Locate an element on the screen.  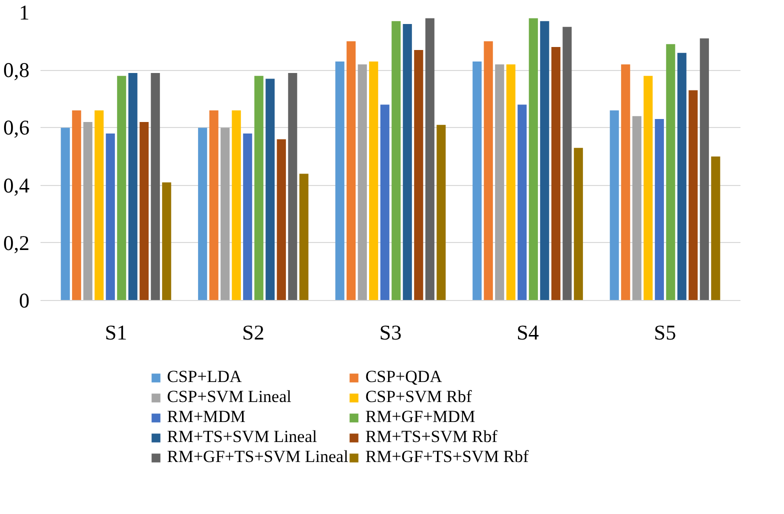
legend-label: CSP+SVM Lineal is located at coordinates (229, 397).